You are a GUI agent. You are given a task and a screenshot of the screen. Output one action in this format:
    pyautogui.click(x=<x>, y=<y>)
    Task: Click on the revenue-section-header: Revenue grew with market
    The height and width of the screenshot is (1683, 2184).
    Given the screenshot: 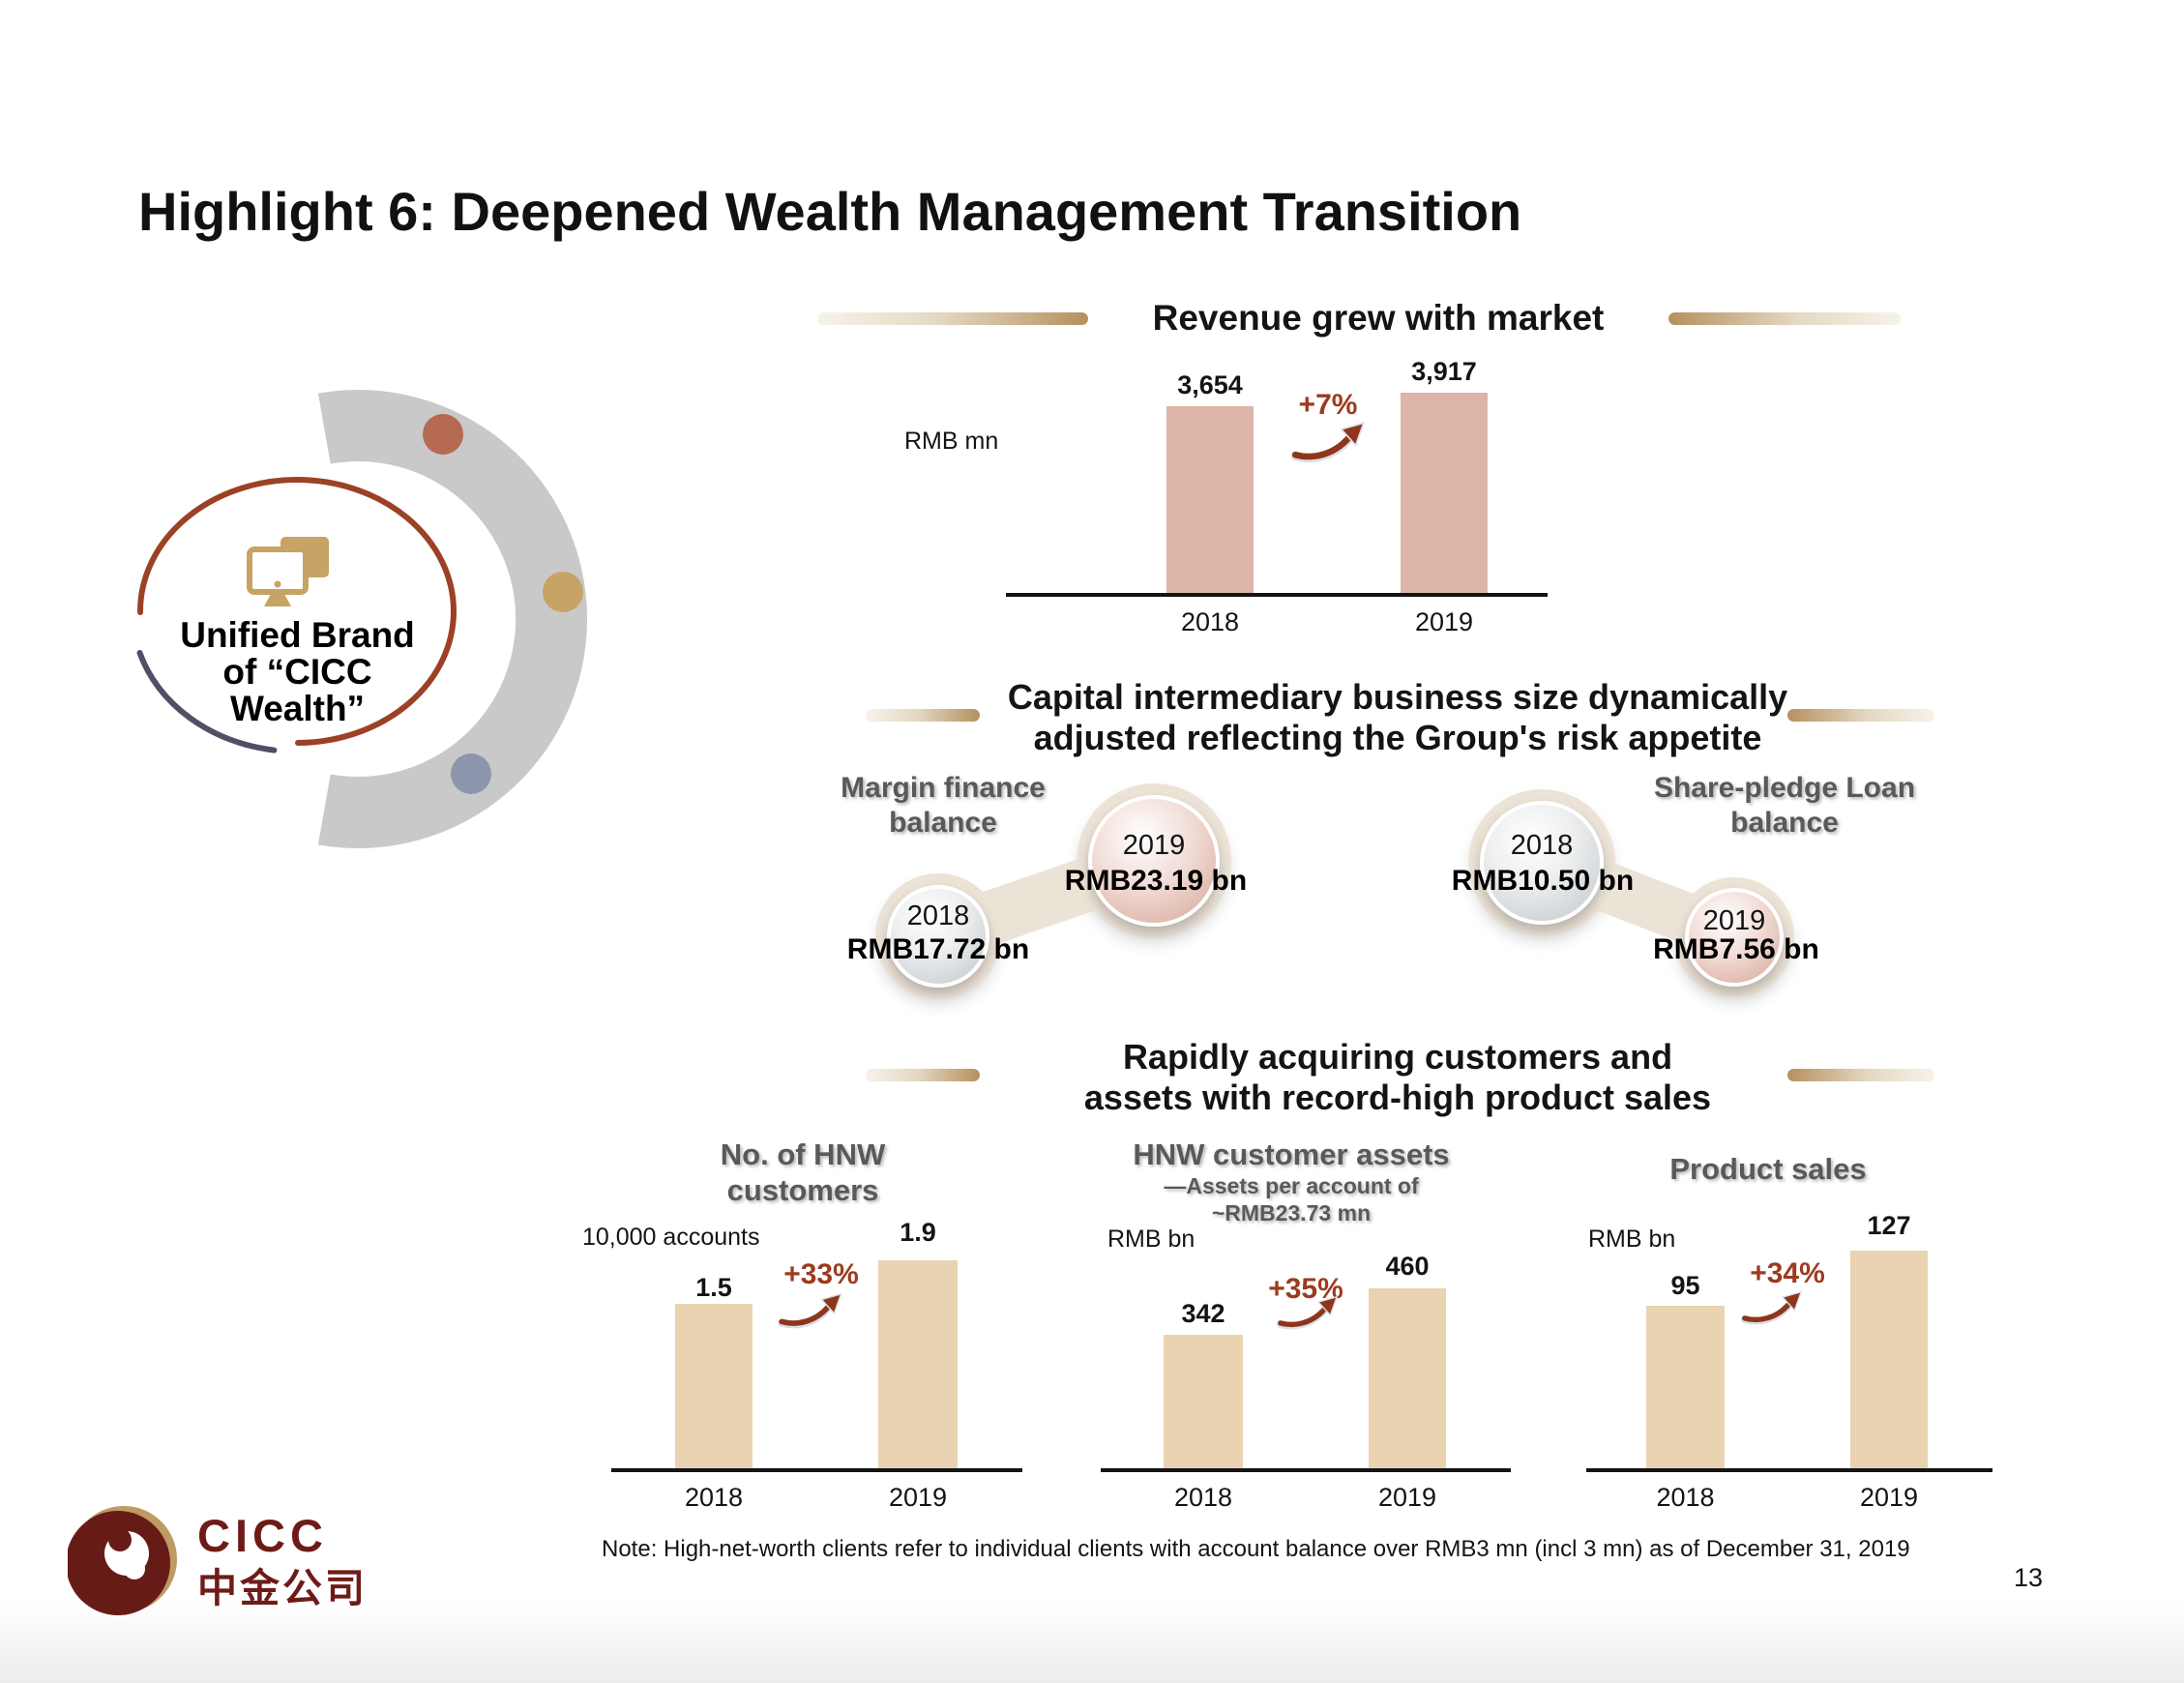 What is the action you would take?
    pyautogui.click(x=1359, y=318)
    